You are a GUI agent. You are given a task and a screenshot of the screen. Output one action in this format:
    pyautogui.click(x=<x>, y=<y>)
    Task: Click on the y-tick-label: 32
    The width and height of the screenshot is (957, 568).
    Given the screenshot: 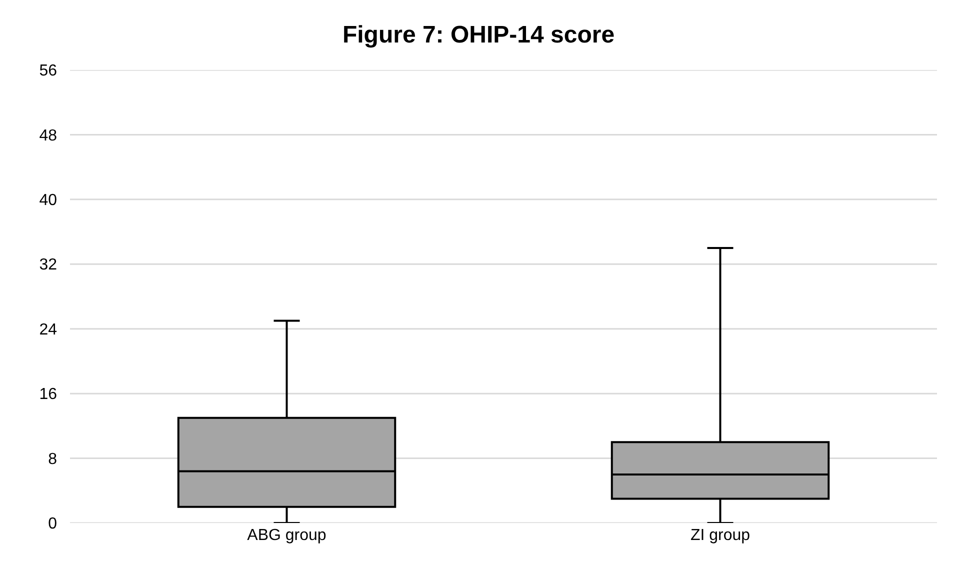 What is the action you would take?
    pyautogui.click(x=48, y=265)
    